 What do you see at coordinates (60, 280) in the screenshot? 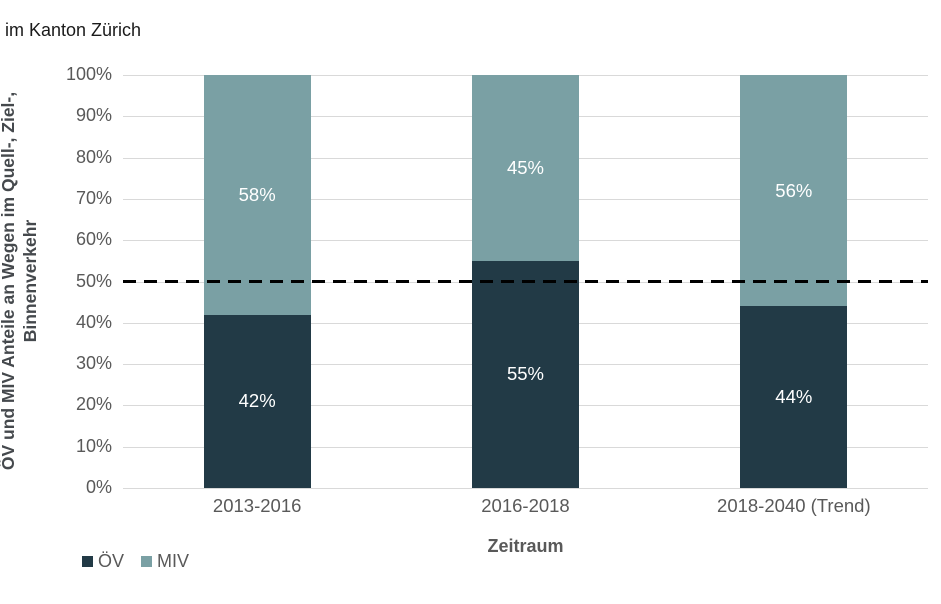
I see `y-tick-labels: 0% 10% 20% 30% 40% 50% 60% 70% 80% 90% 100%` at bounding box center [60, 280].